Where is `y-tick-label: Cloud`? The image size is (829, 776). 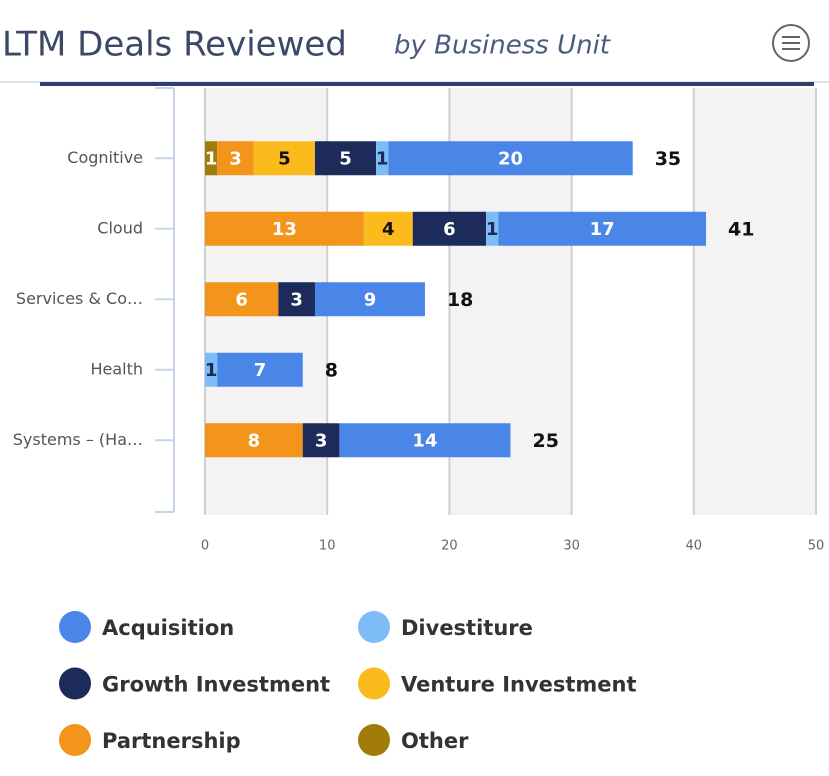
y-tick-label: Cloud is located at coordinates (120, 227).